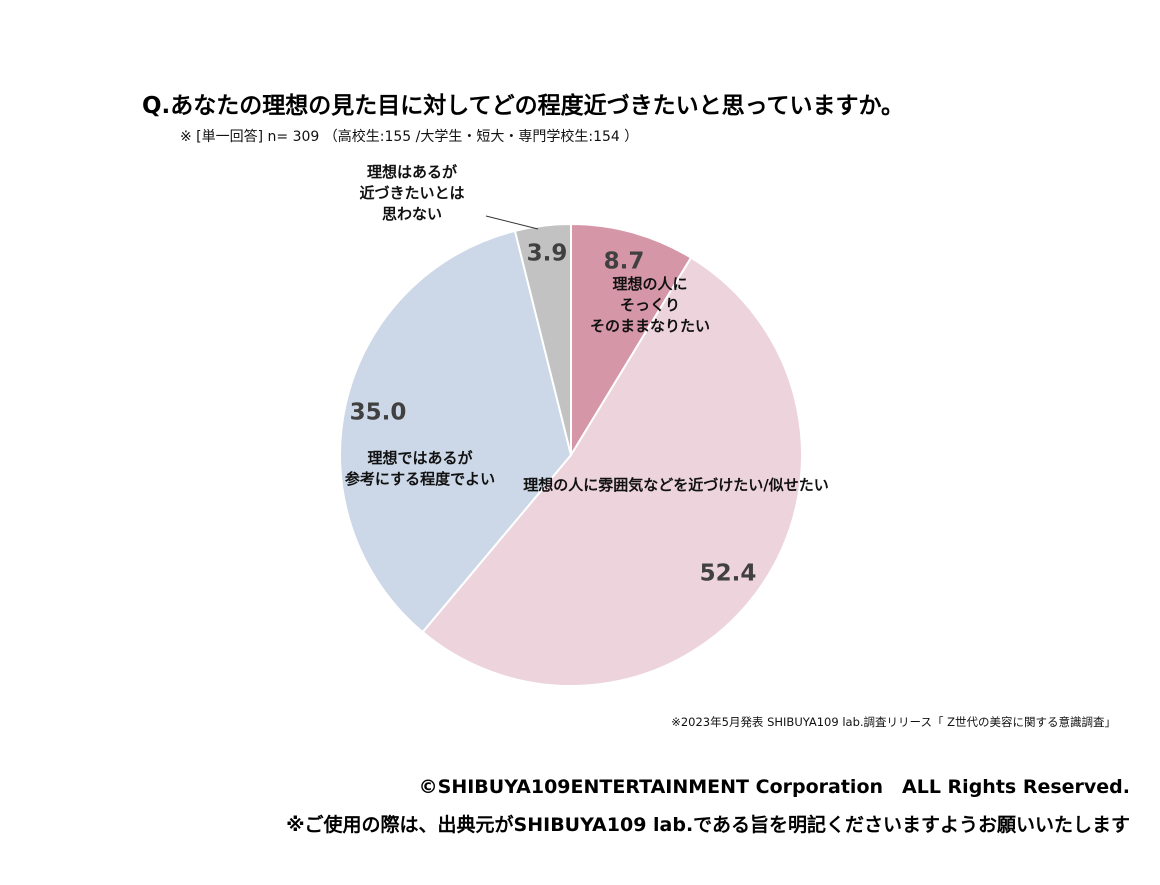 Image resolution: width=1160 pixels, height=885 pixels. What do you see at coordinates (728, 574) in the screenshot?
I see `slice-value-label: 52.4` at bounding box center [728, 574].